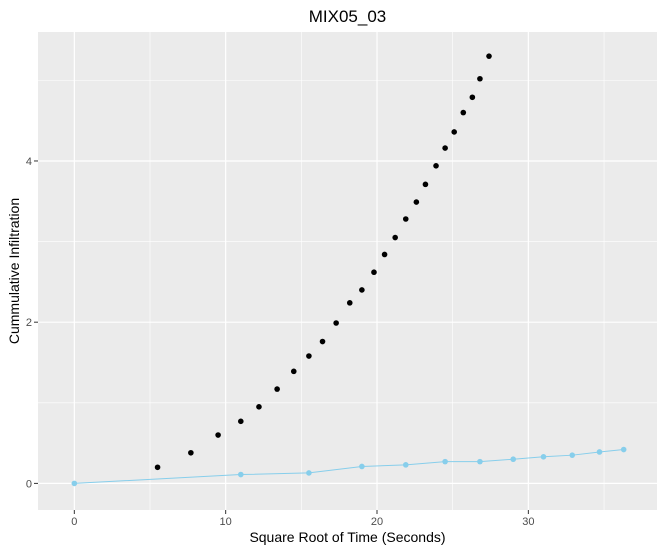 This screenshot has width=665, height=552. Describe the element at coordinates (377, 522) in the screenshot. I see `x-tick-label: 20` at that location.